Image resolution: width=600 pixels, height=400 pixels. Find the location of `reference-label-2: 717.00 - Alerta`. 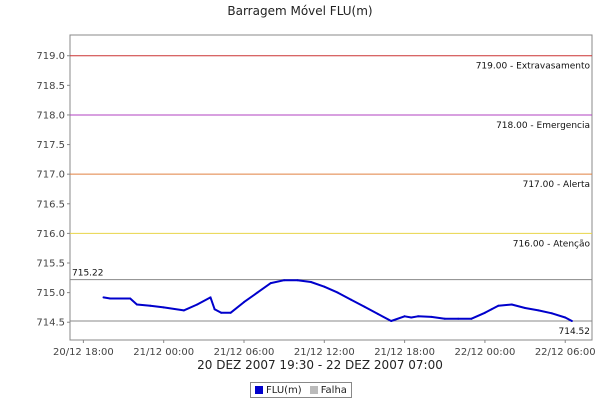

reference-label-2: 717.00 - Alerta is located at coordinates (556, 185).